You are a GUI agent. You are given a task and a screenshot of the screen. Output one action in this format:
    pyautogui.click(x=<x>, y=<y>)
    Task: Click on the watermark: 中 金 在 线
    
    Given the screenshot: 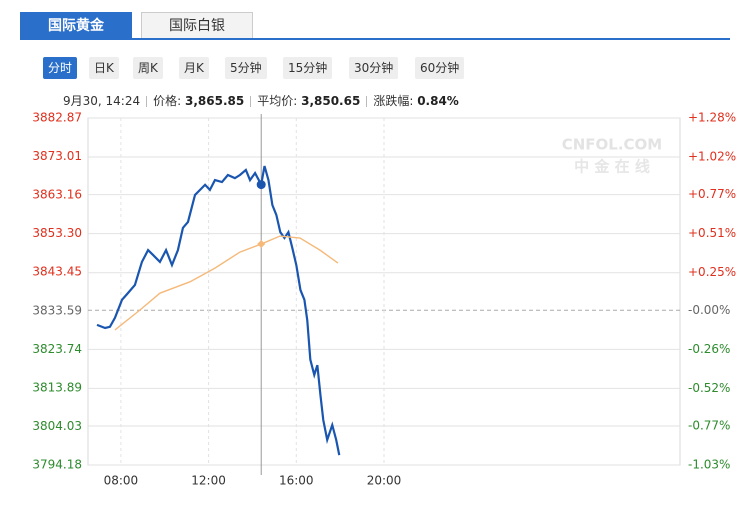 What is the action you would take?
    pyautogui.click(x=612, y=167)
    